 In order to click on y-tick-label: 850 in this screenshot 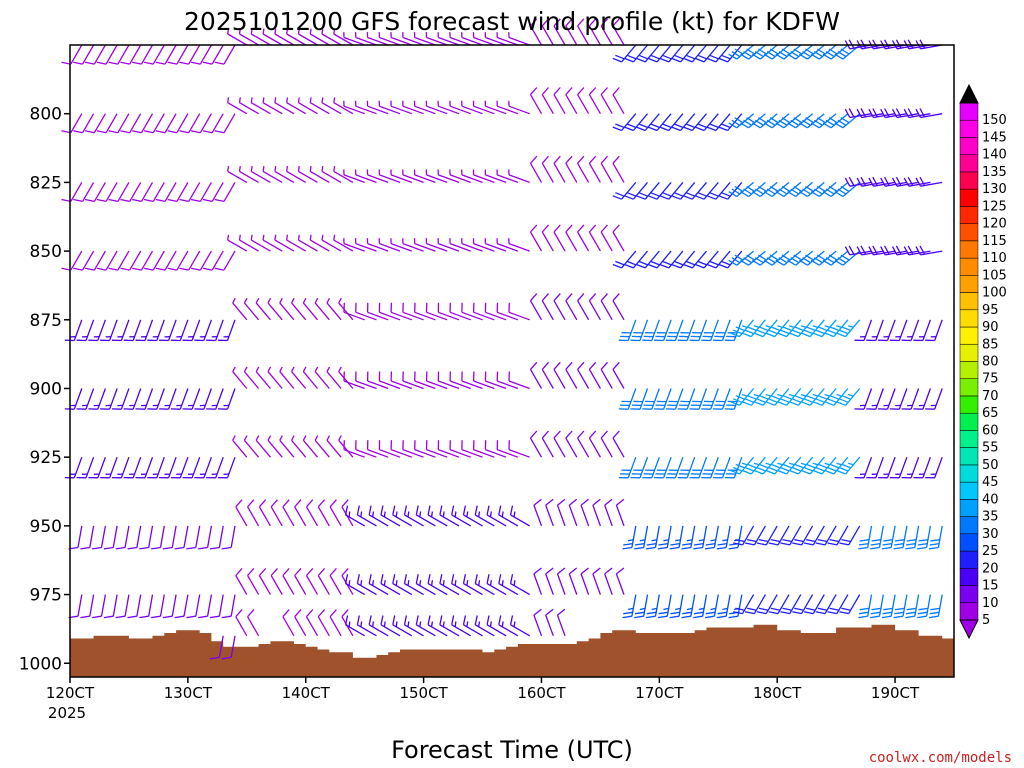, I will do `click(46, 252)`.